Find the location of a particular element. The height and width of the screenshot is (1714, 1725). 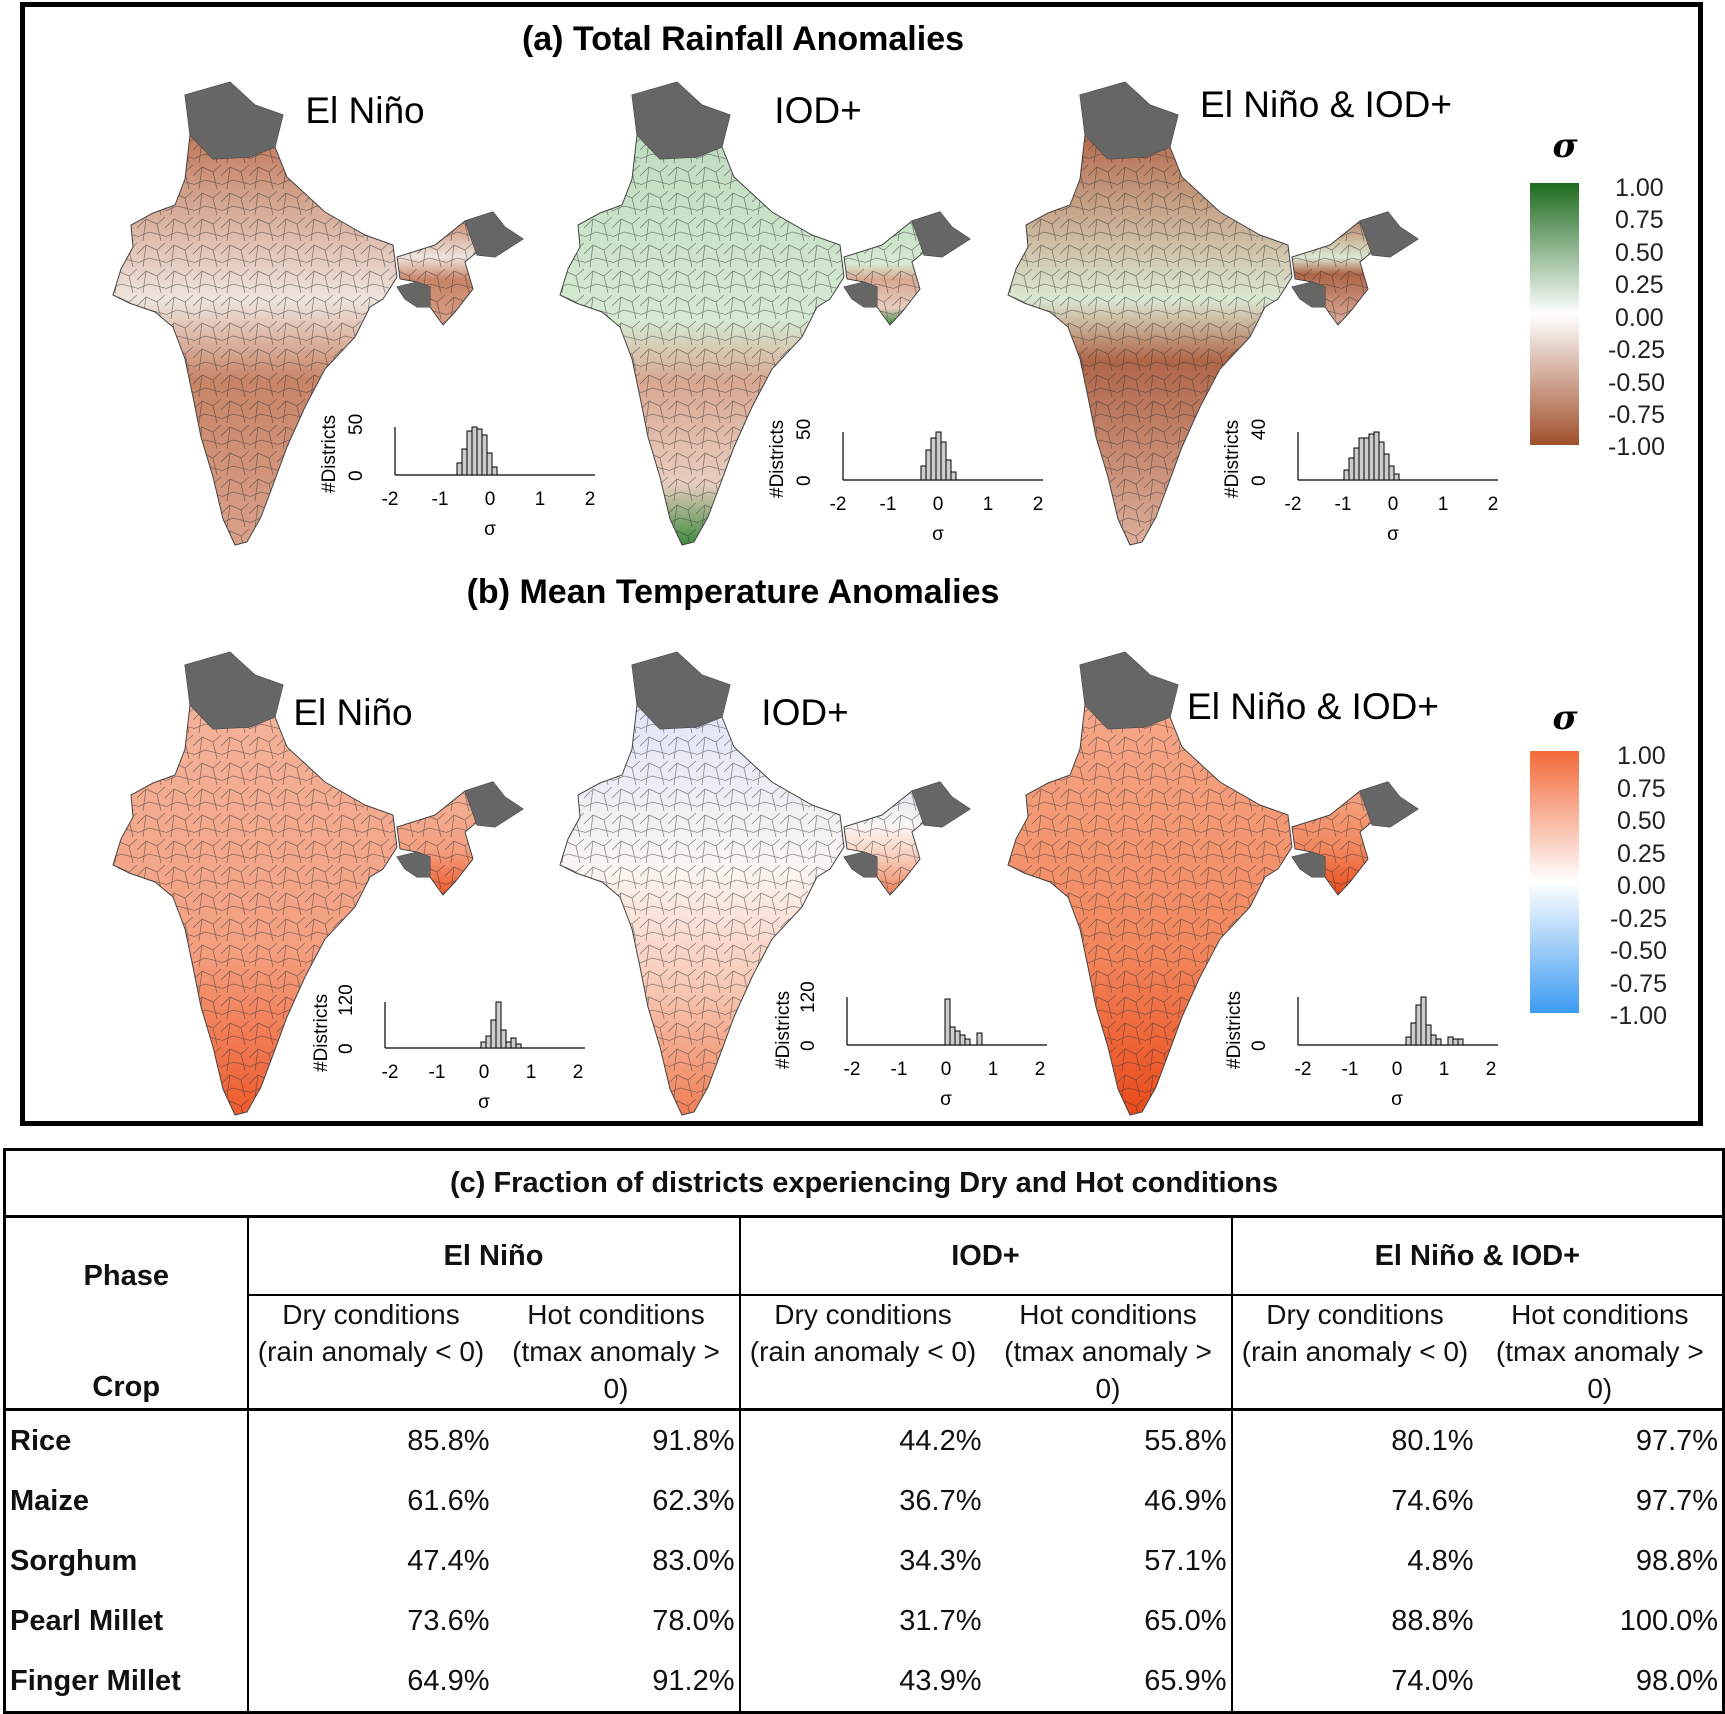

temp-cb-tick-7: -0.75 is located at coordinates (1638, 984).